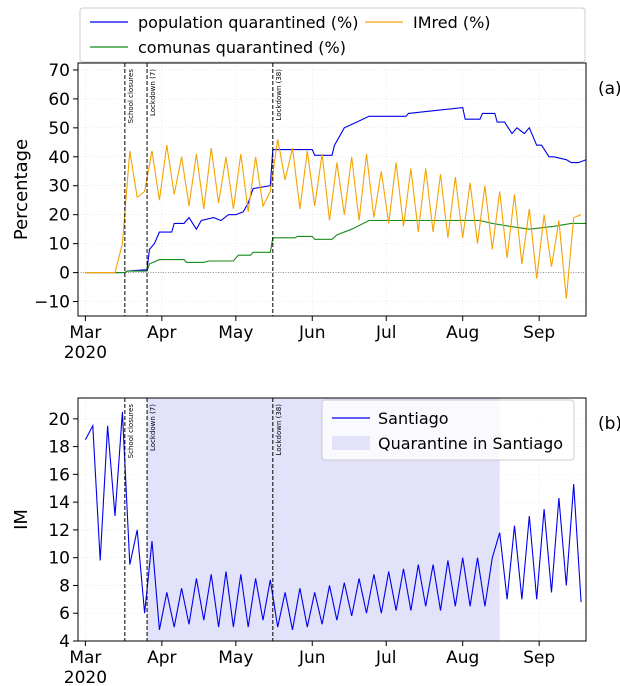 The width and height of the screenshot is (620, 686). I want to click on legend-label: Santiago, so click(413, 418).